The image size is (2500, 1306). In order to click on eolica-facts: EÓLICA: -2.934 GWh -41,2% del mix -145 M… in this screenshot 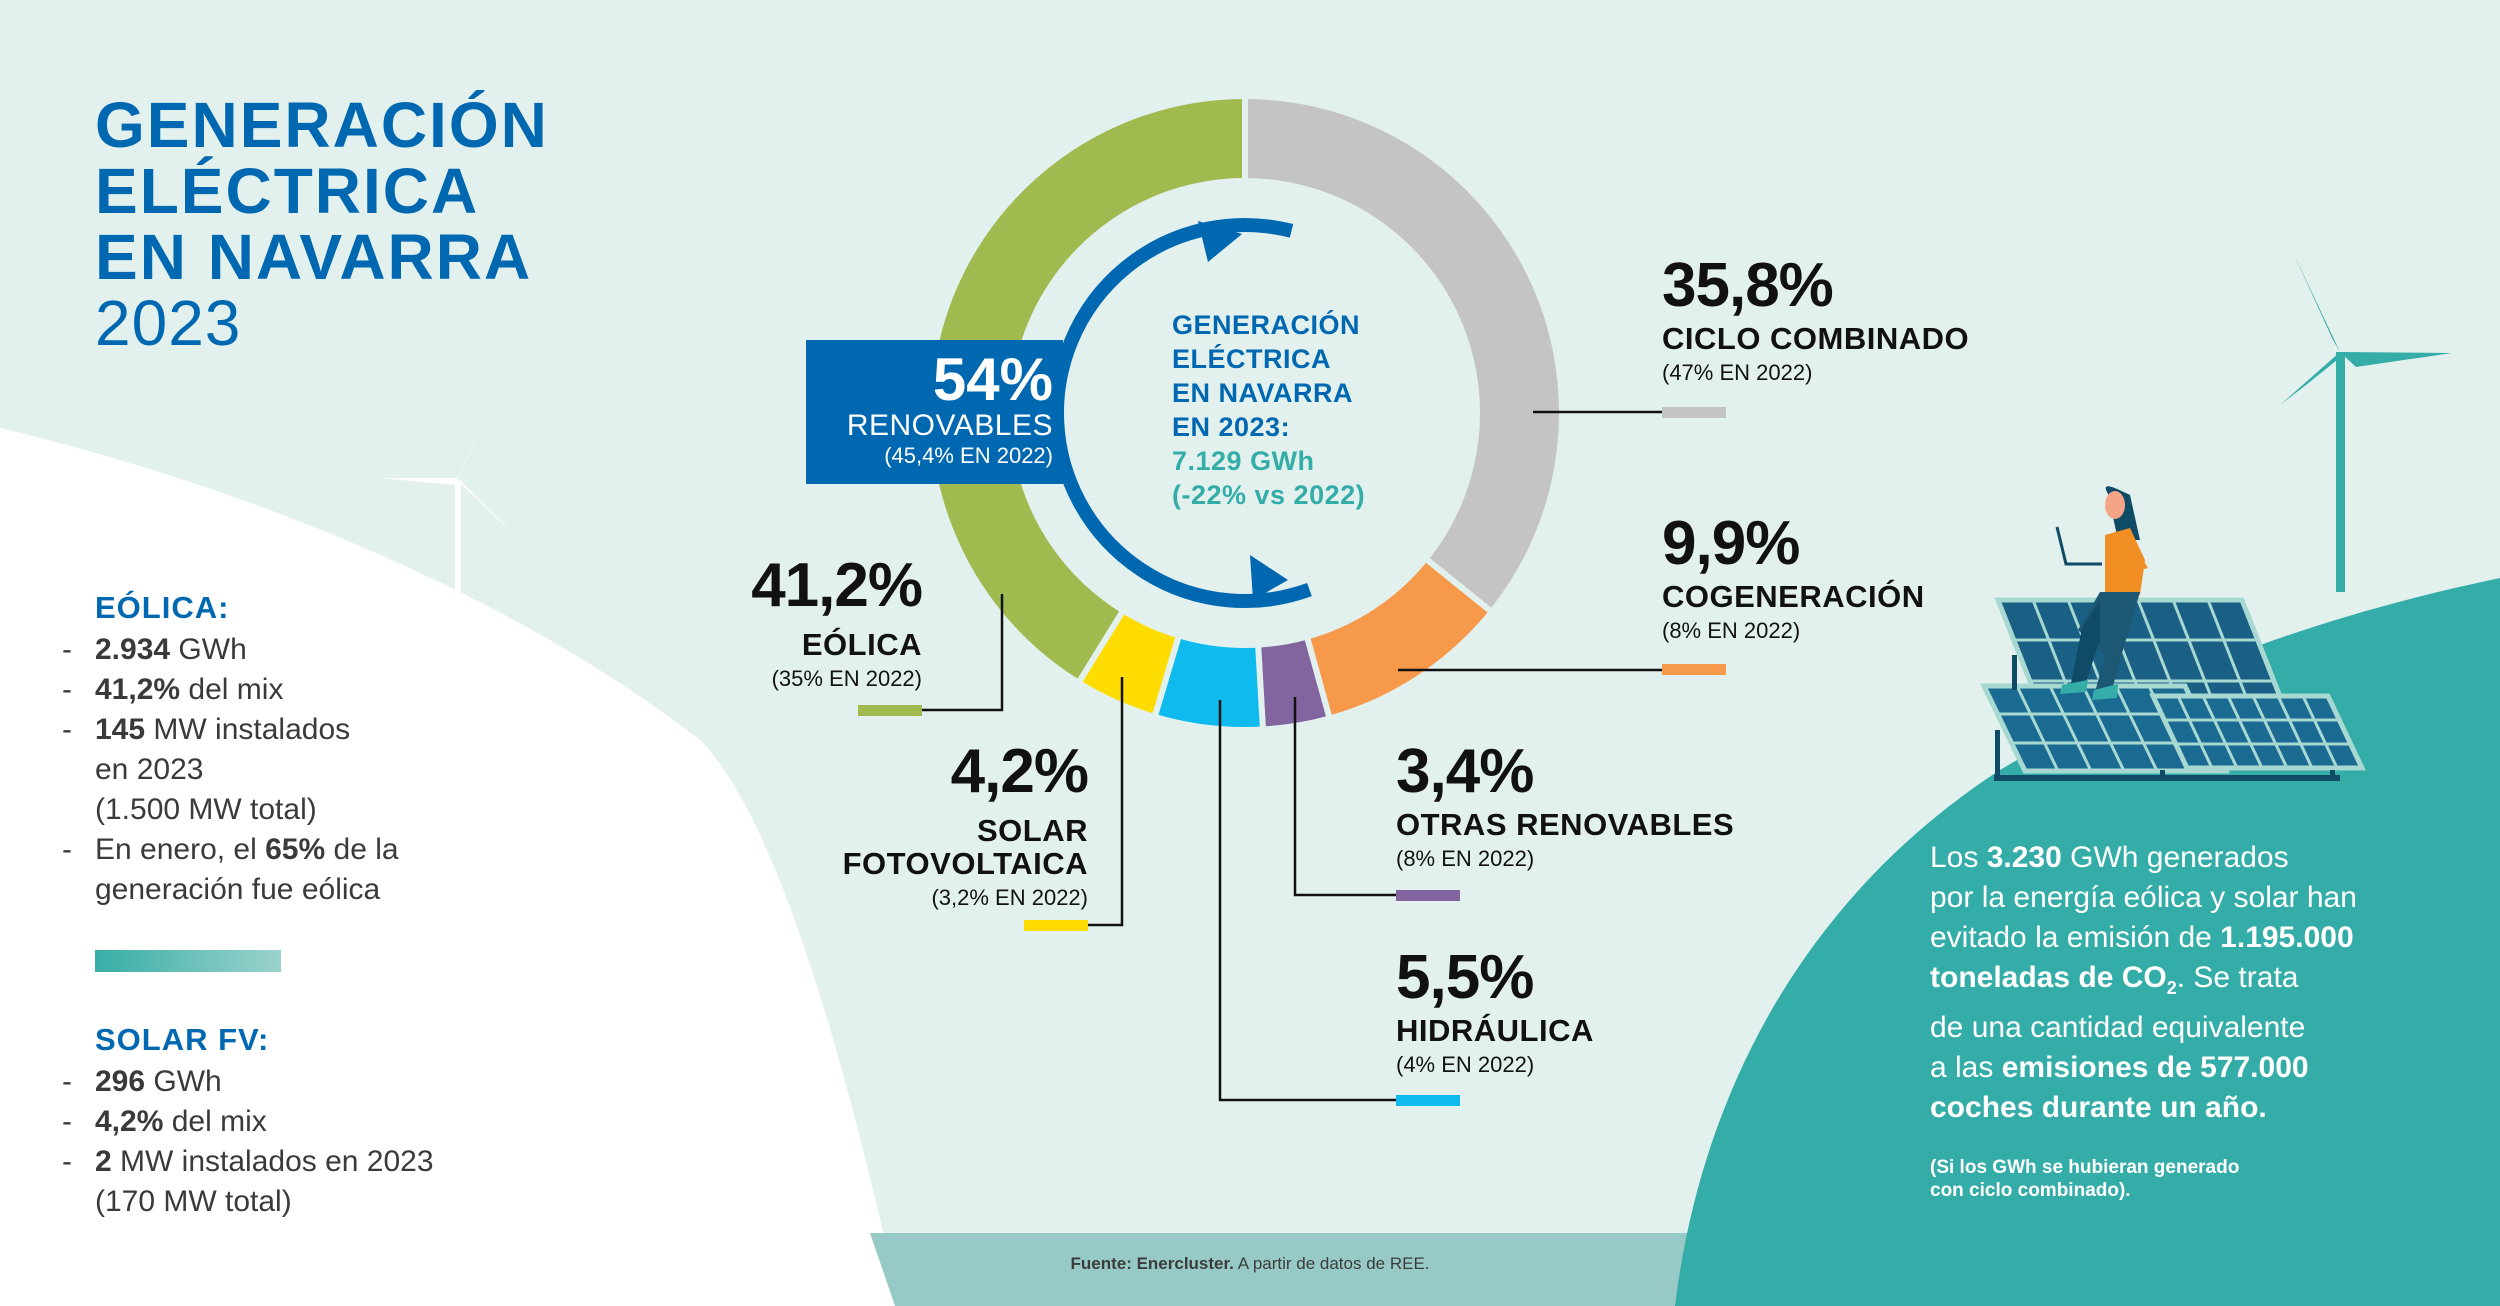, I will do `click(230, 749)`.